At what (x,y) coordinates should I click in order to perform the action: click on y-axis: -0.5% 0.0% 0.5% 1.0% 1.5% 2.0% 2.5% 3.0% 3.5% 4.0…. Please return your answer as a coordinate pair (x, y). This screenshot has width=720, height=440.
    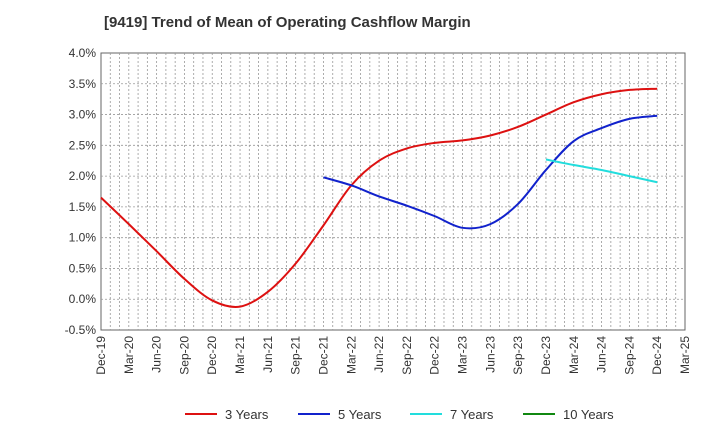
    Looking at the image, I should click on (81, 191).